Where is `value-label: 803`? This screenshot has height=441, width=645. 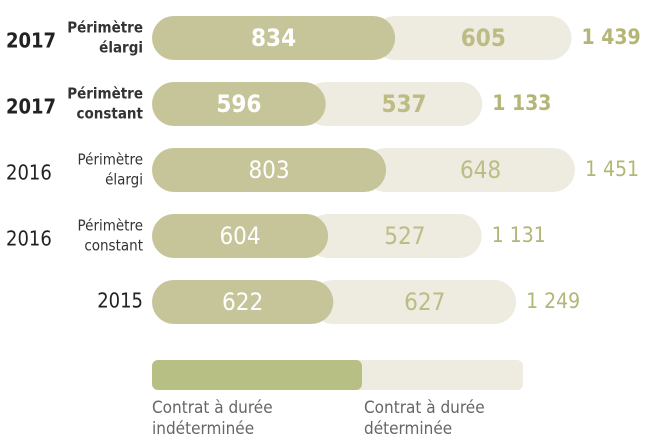
value-label: 803 is located at coordinates (268, 170).